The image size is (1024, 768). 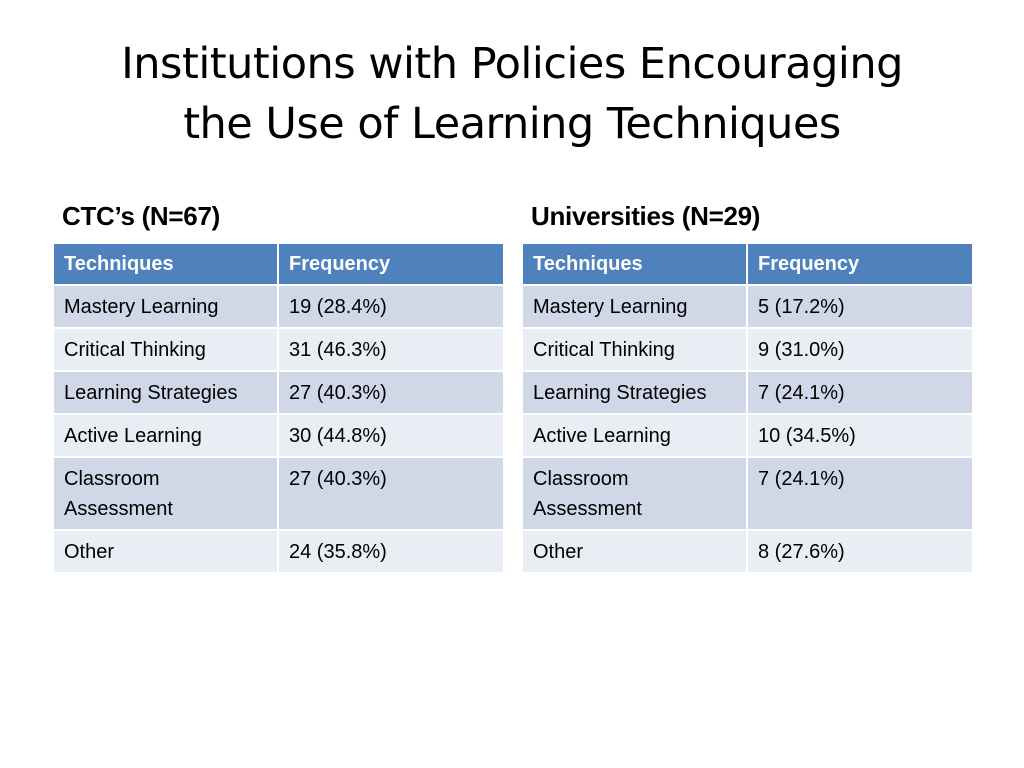 I want to click on table-row: Other 8 (27.6%), so click(x=747, y=551).